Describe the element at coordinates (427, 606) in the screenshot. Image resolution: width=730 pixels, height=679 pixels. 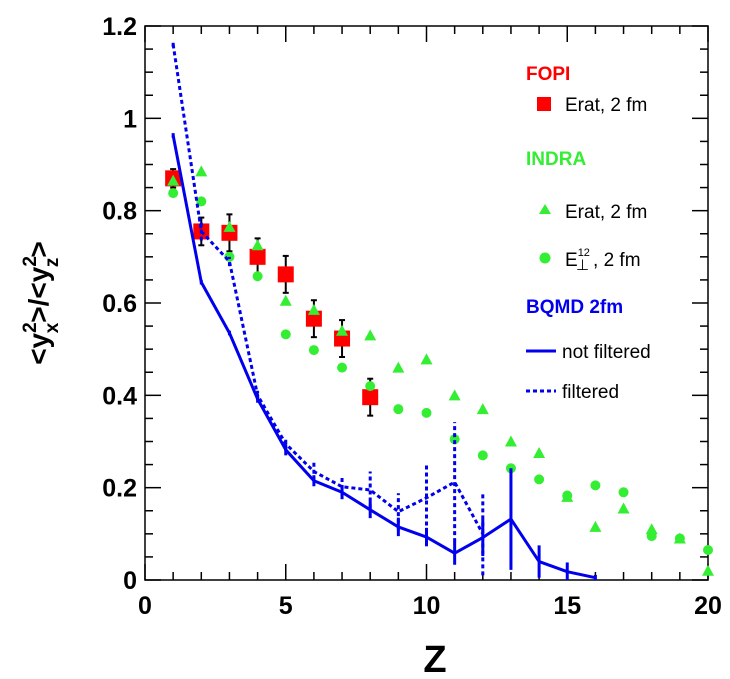
I see `x-tick-label: 10` at that location.